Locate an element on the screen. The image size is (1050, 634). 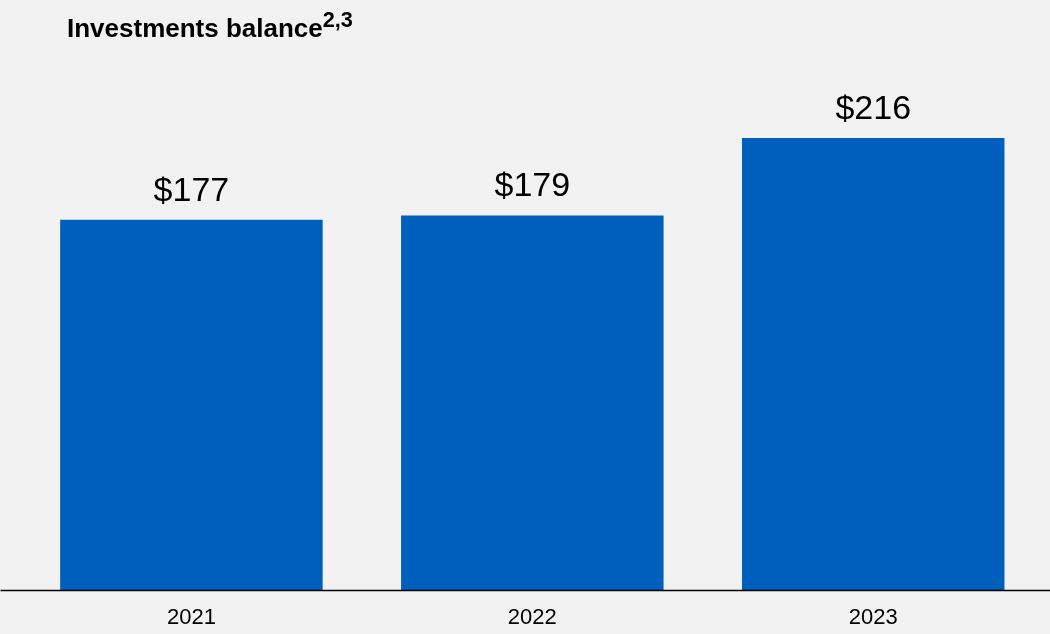
x-tick-label: 2021 is located at coordinates (191, 616).